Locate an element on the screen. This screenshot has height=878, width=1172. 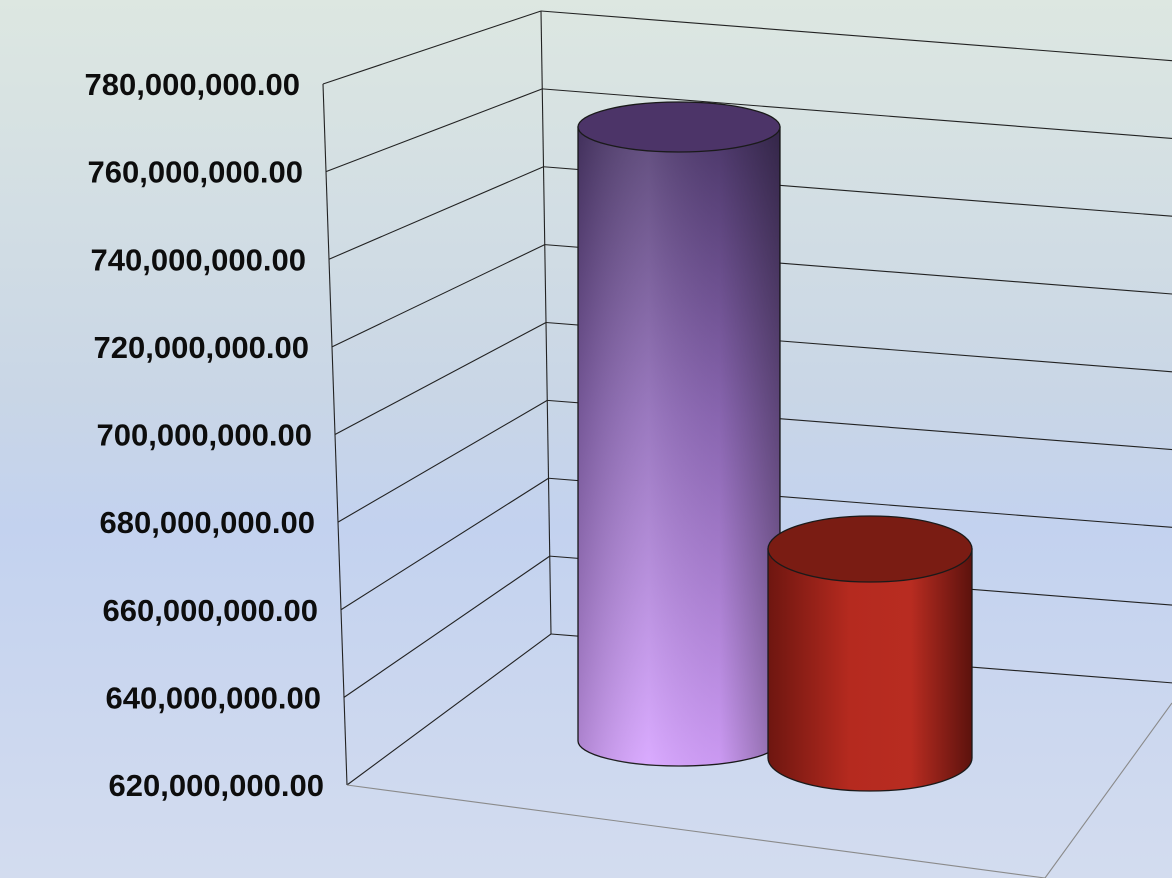
y-tick-label: 780,000,000.00 is located at coordinates (193, 84).